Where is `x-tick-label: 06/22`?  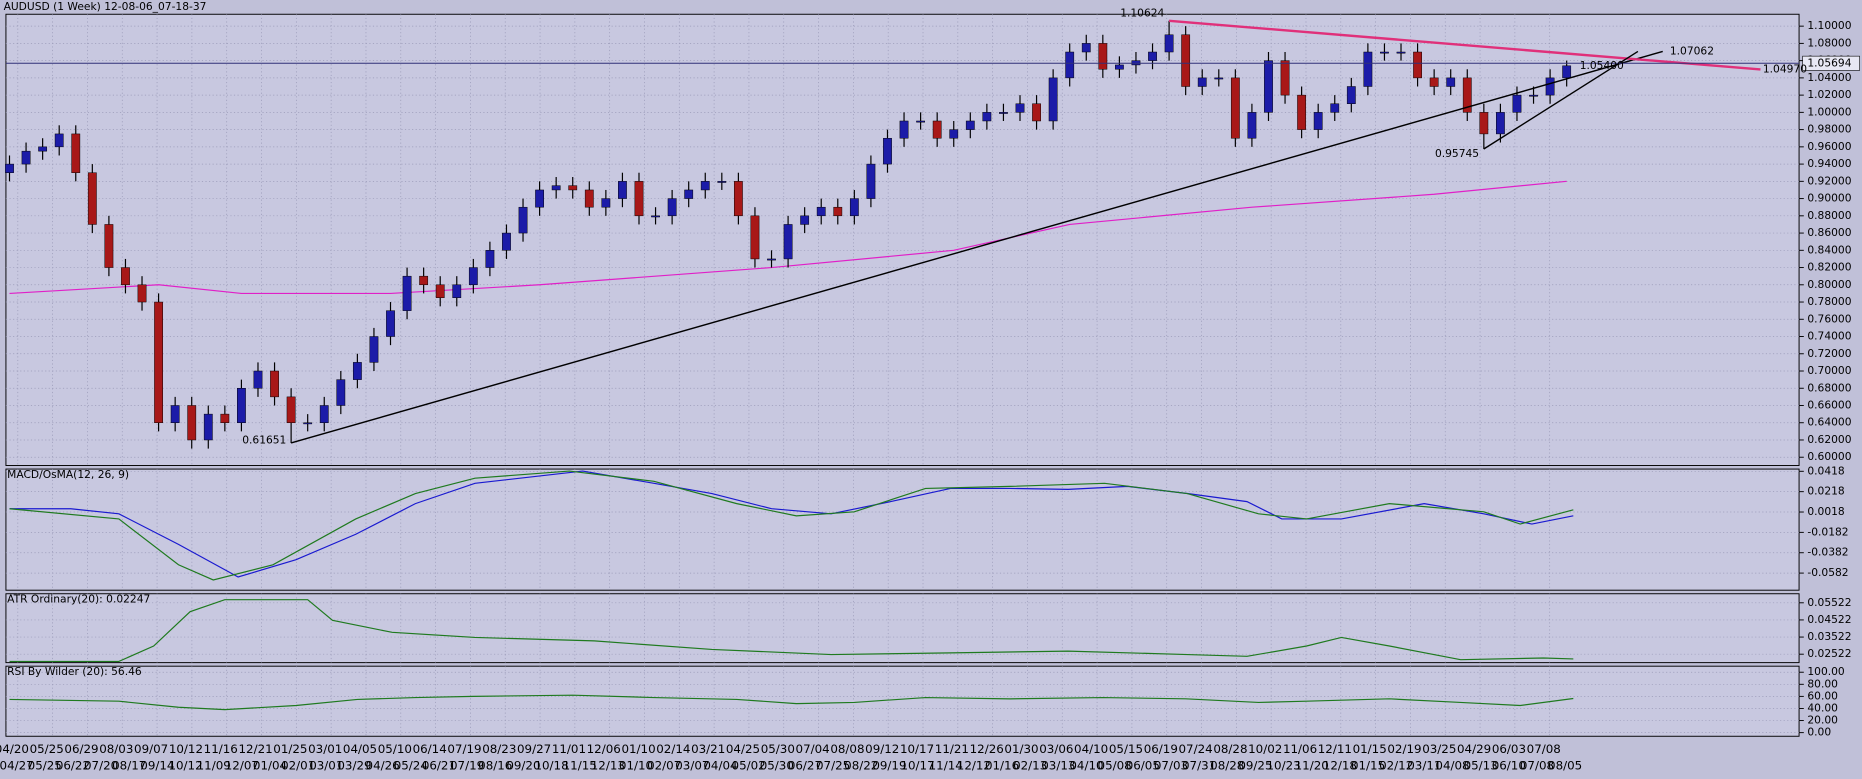 x-tick-label: 06/22 is located at coordinates (73, 765).